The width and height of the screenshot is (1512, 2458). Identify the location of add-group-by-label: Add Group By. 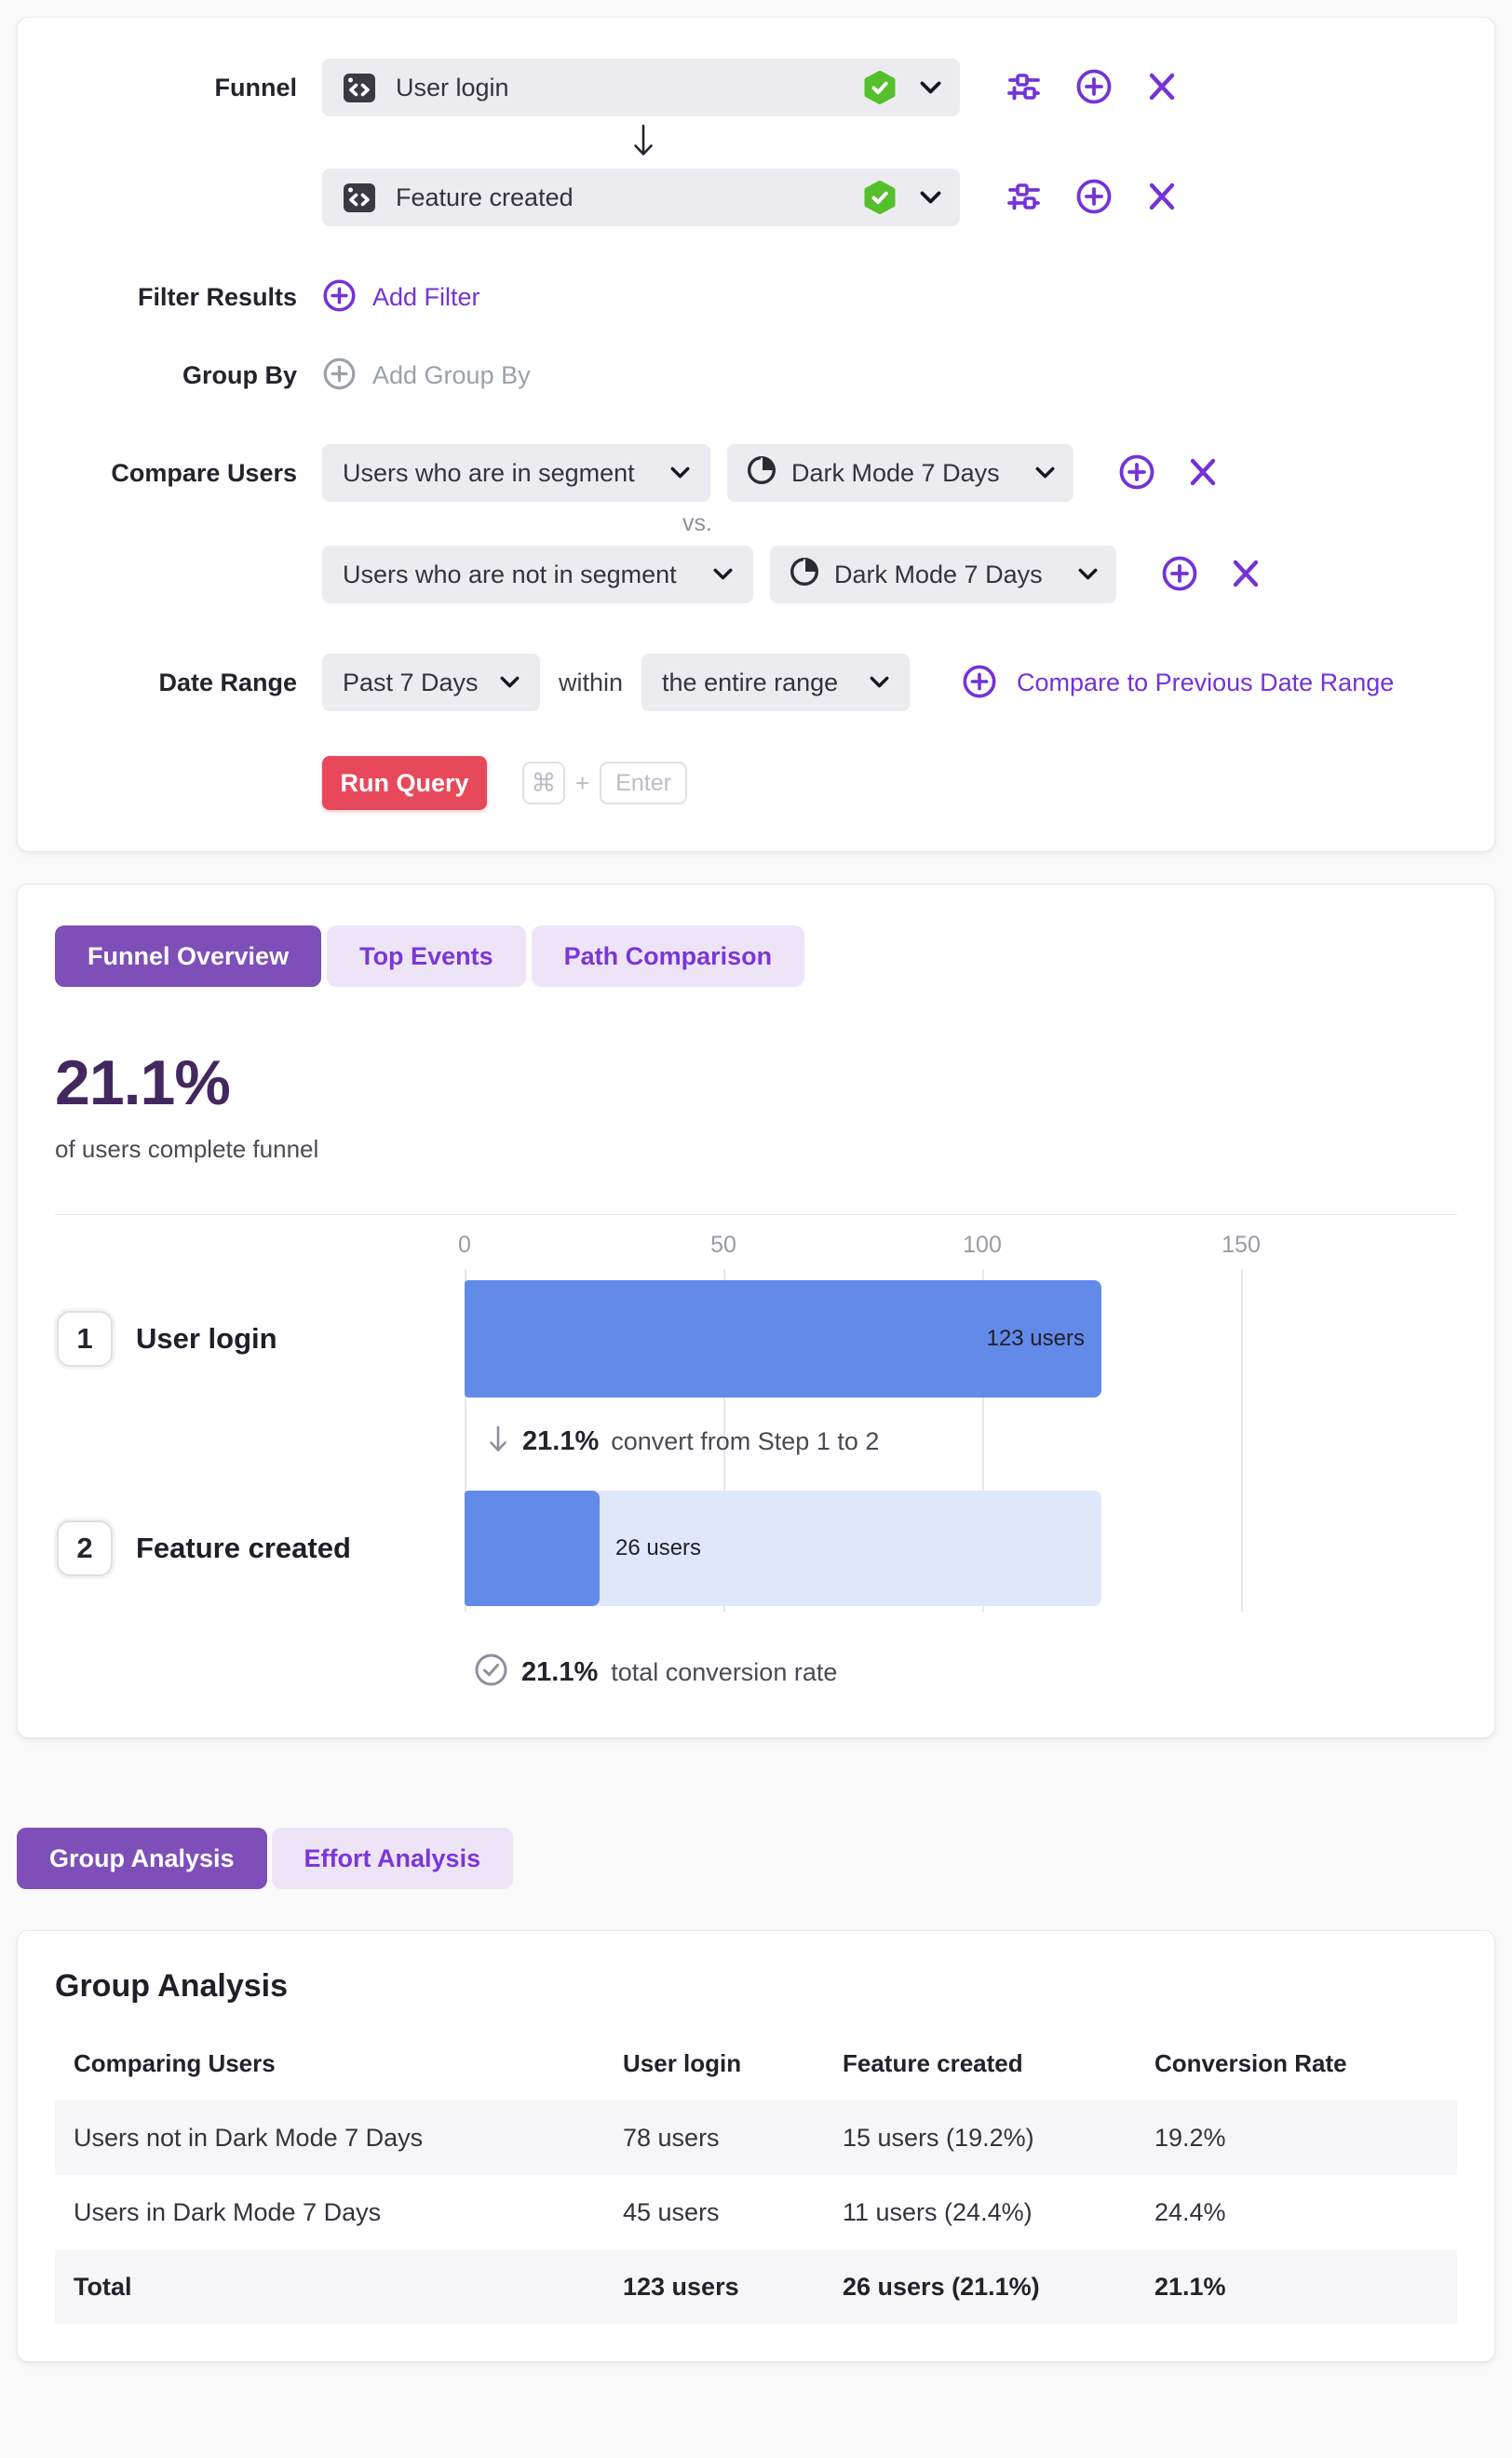
(452, 374).